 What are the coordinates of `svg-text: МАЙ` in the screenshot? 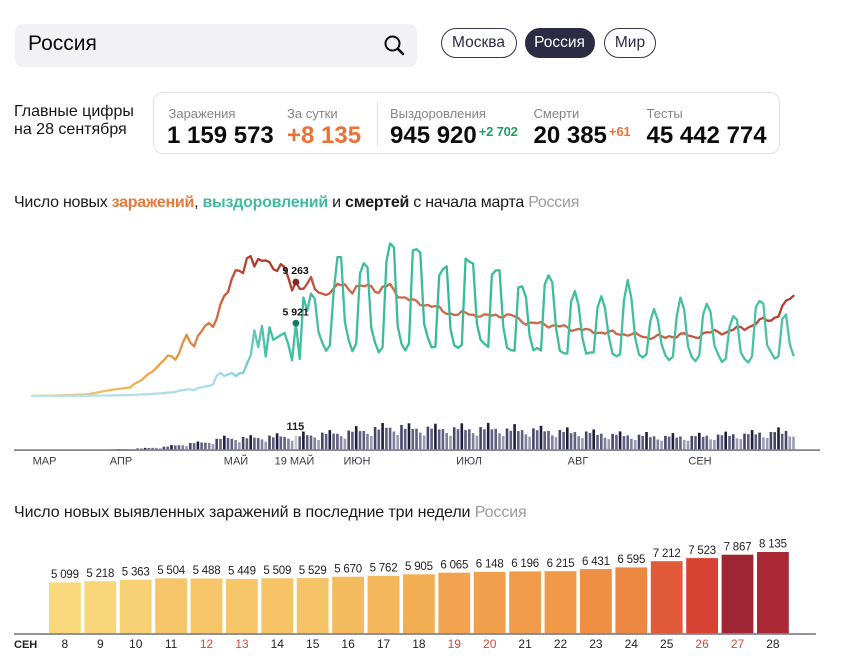 It's located at (236, 461).